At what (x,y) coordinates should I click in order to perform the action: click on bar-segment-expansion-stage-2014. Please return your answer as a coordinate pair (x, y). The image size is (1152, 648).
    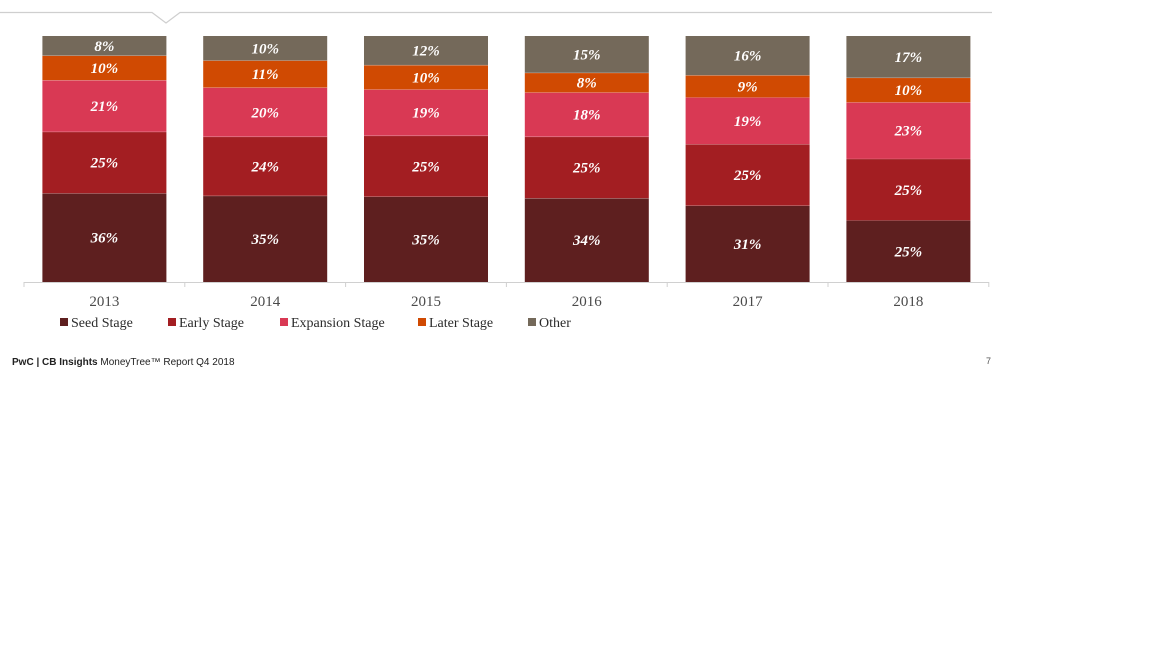
    Looking at the image, I should click on (265, 112).